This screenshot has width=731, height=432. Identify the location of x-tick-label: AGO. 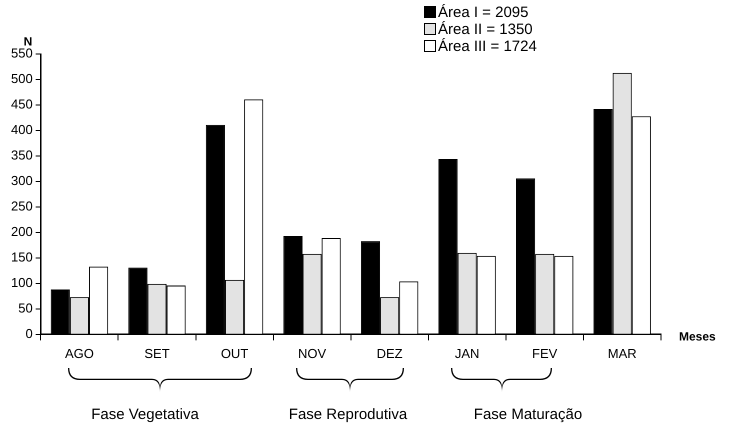
(79, 353).